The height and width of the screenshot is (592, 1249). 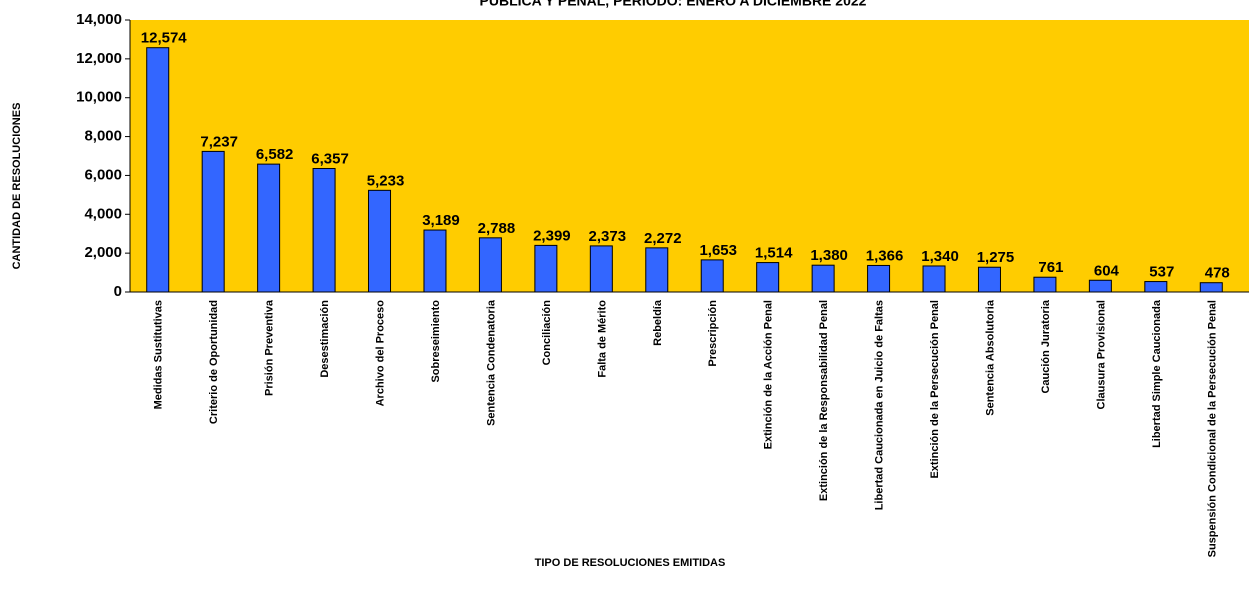 What do you see at coordinates (325, 339) in the screenshot?
I see `x-category-label: Desestimación` at bounding box center [325, 339].